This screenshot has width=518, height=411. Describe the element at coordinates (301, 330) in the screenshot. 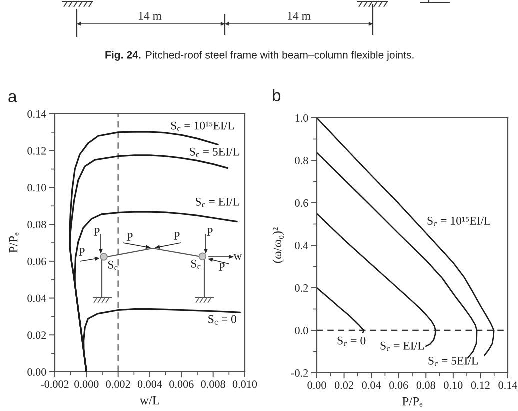

I see `y-tick-label: 0.0` at that location.